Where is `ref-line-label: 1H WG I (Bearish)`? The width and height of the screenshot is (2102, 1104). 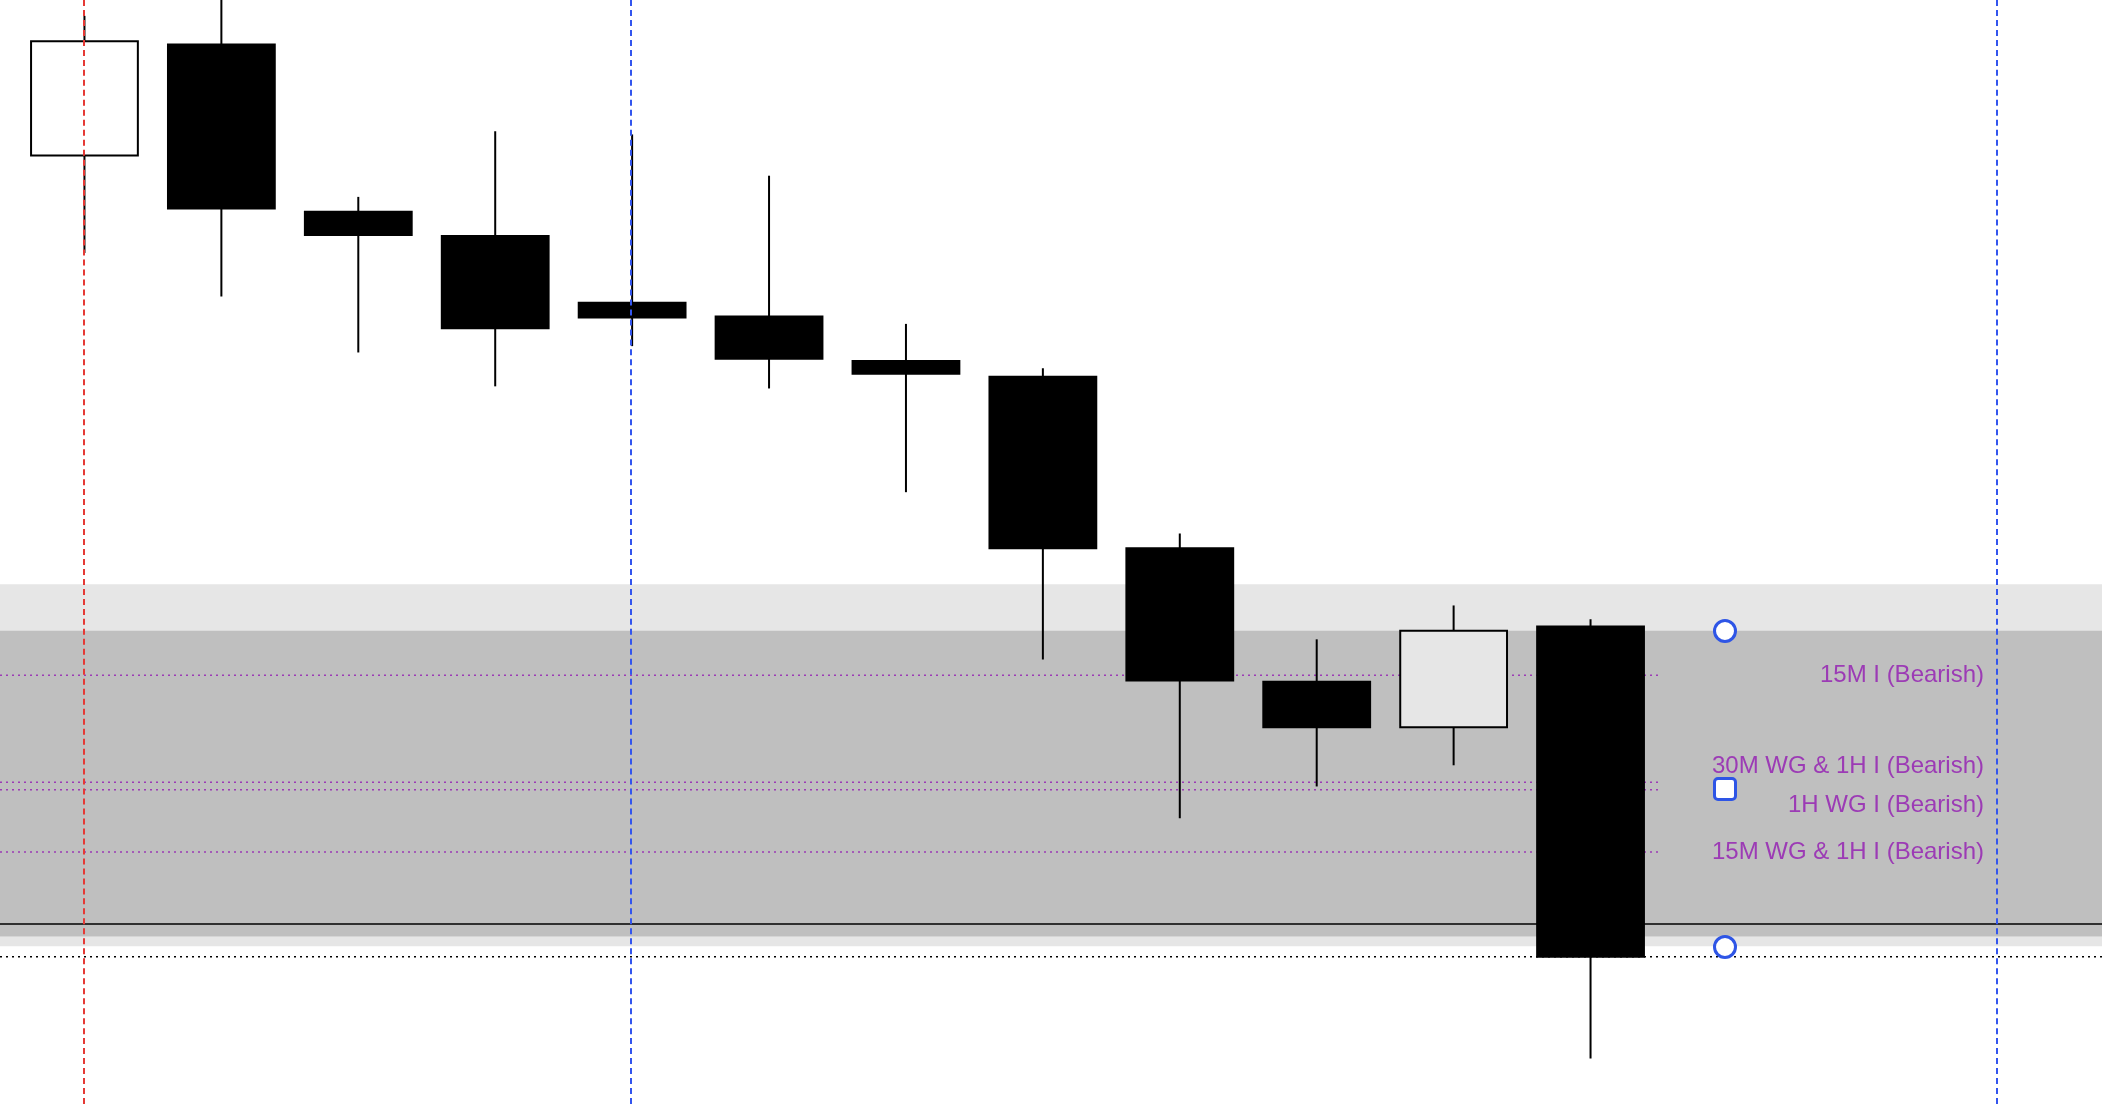
ref-line-label: 1H WG I (Bearish) is located at coordinates (1885, 804).